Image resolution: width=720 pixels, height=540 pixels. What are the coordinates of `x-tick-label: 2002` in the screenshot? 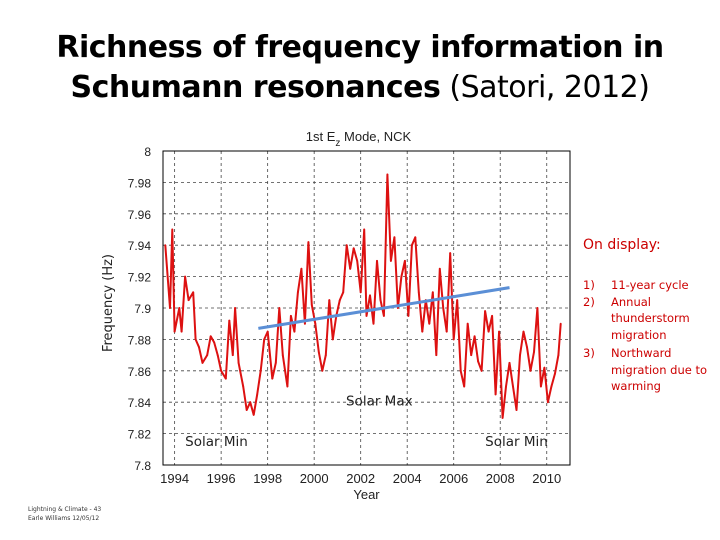 It's located at (360, 478).